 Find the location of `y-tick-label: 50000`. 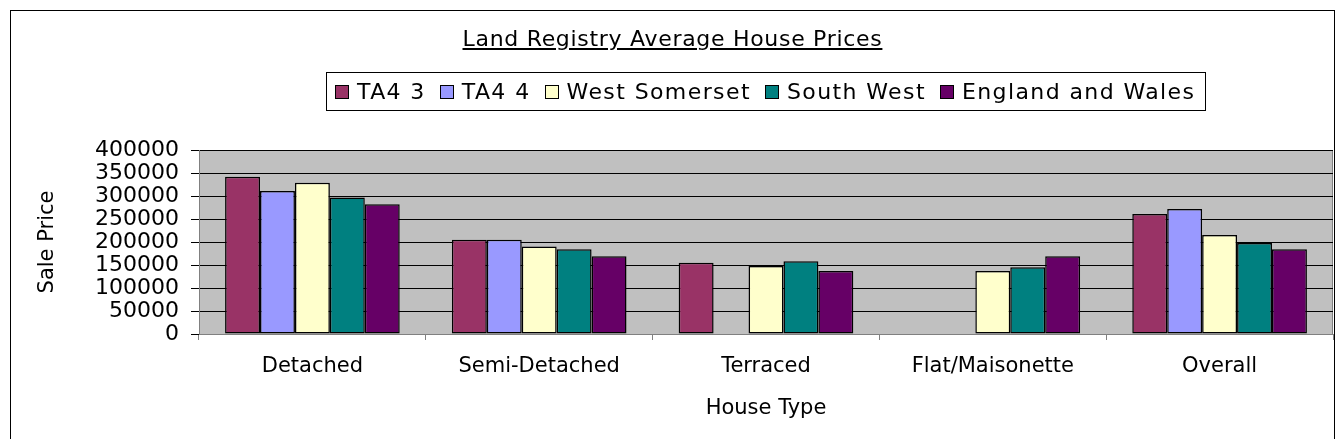

y-tick-label: 50000 is located at coordinates (144, 309).